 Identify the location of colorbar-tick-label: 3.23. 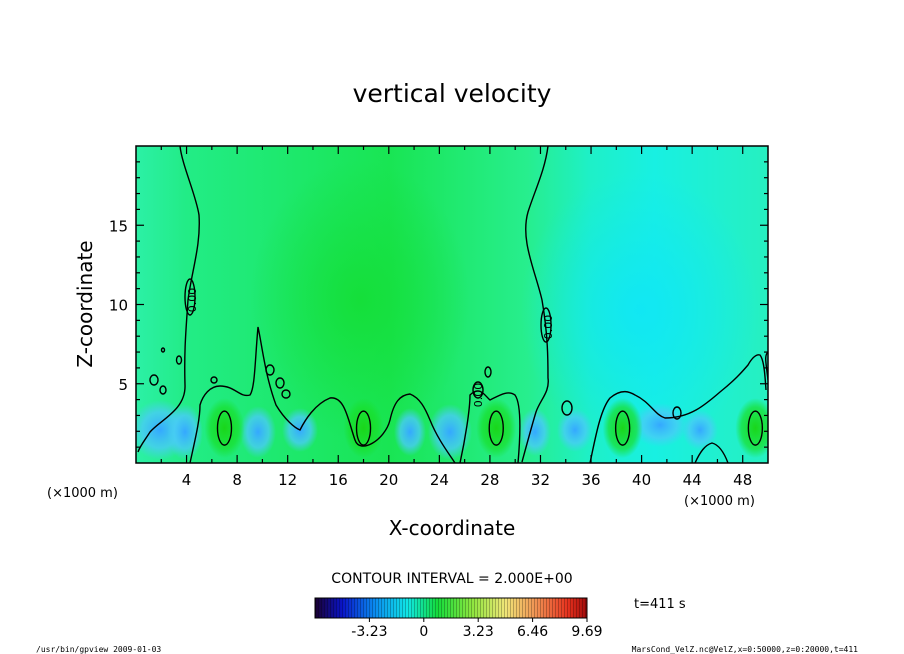
(478, 632).